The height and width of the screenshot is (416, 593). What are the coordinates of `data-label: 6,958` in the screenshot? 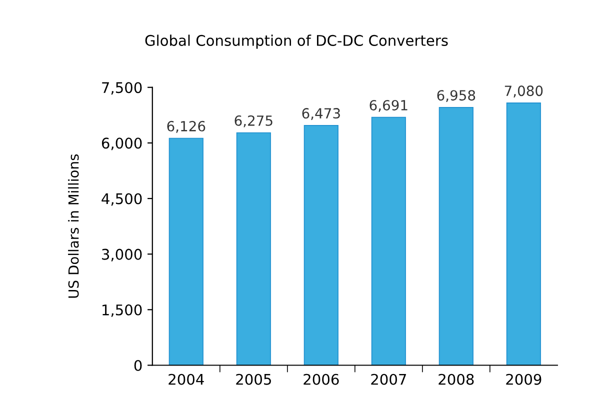 It's located at (456, 96).